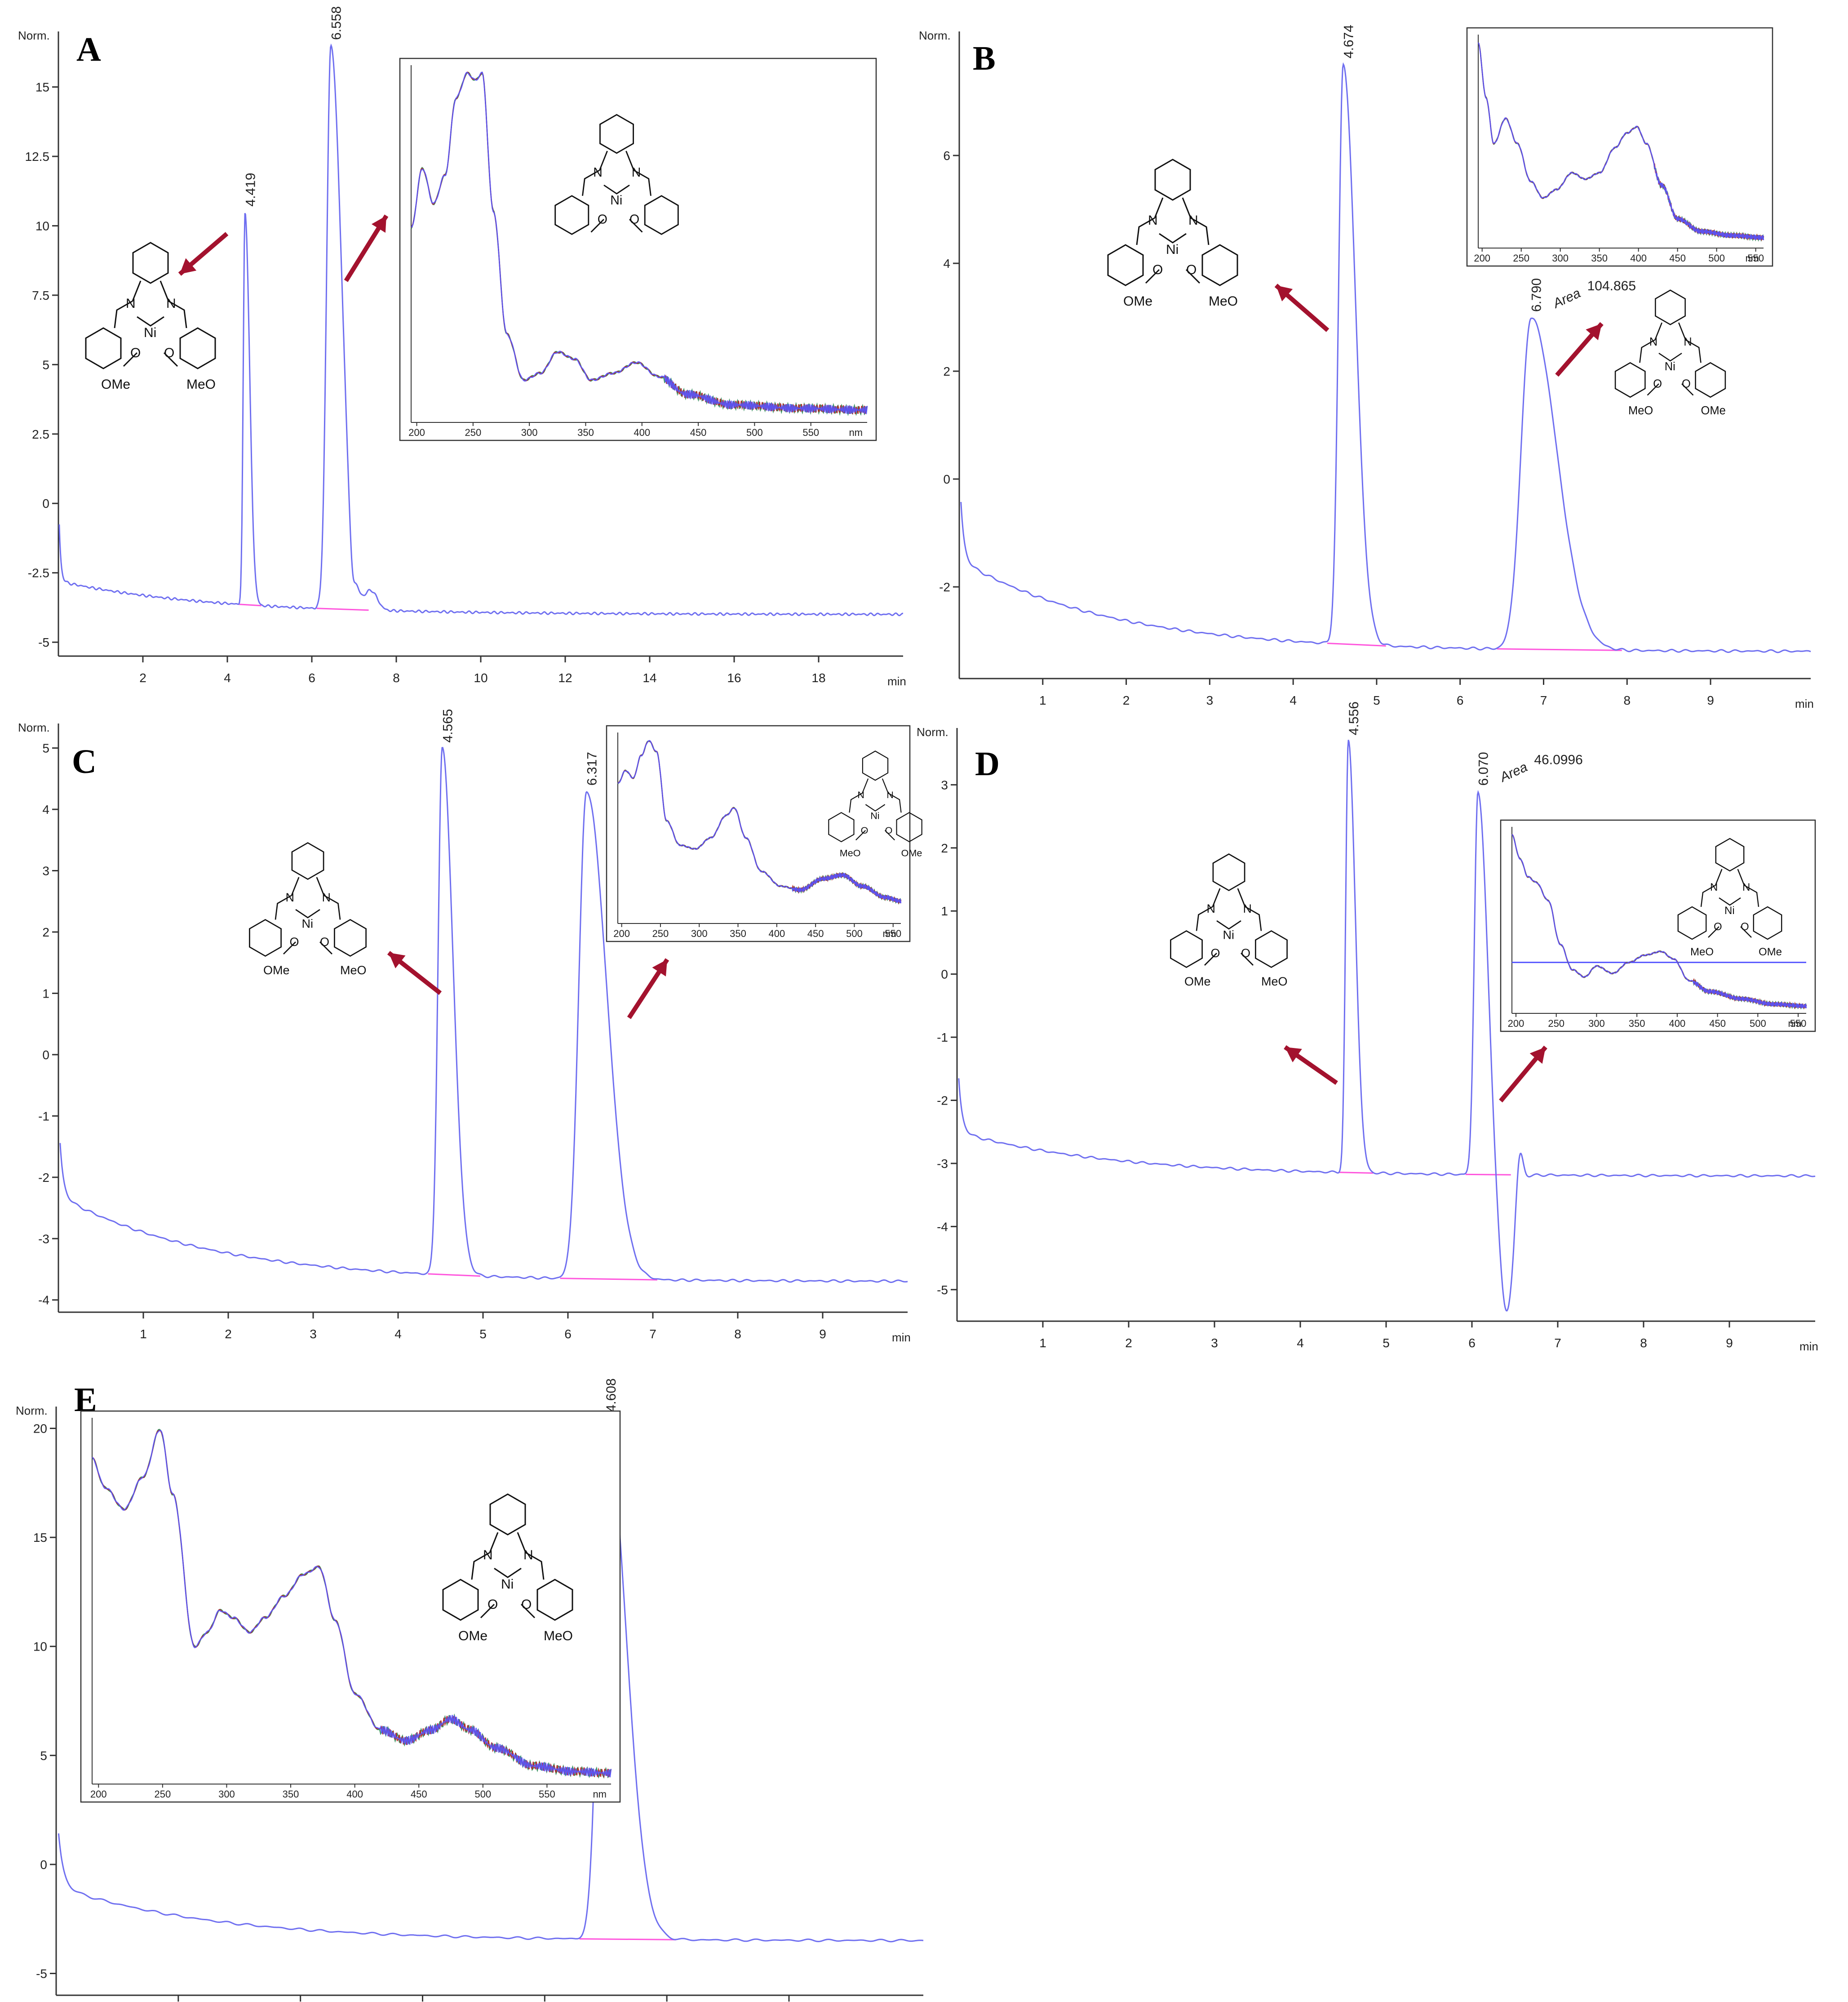 Image resolution: width=1848 pixels, height=2002 pixels. Describe the element at coordinates (565, 678) in the screenshot. I see `x-tick-label: 12` at that location.